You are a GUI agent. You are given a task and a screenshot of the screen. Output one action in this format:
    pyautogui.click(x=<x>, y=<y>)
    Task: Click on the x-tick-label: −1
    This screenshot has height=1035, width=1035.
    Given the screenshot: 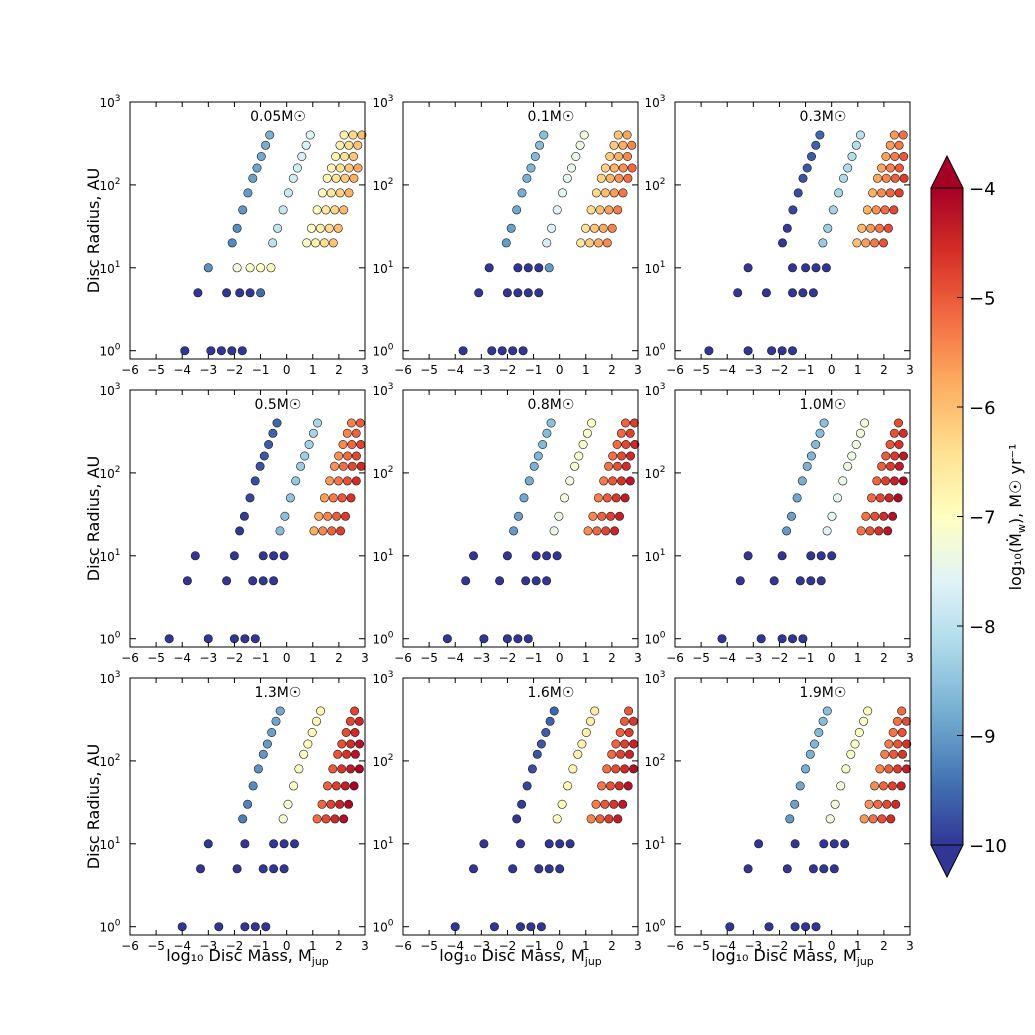 What is the action you would take?
    pyautogui.click(x=534, y=658)
    